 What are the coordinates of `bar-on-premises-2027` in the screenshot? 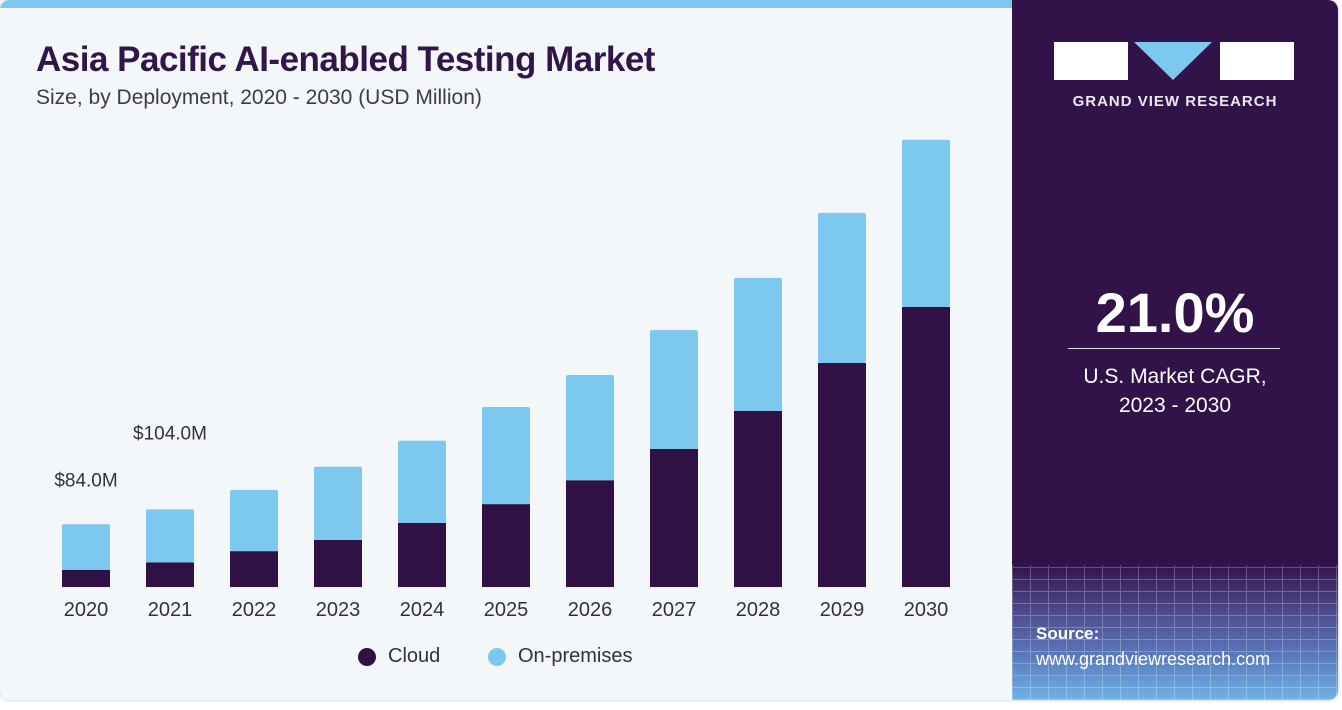 It's located at (674, 389).